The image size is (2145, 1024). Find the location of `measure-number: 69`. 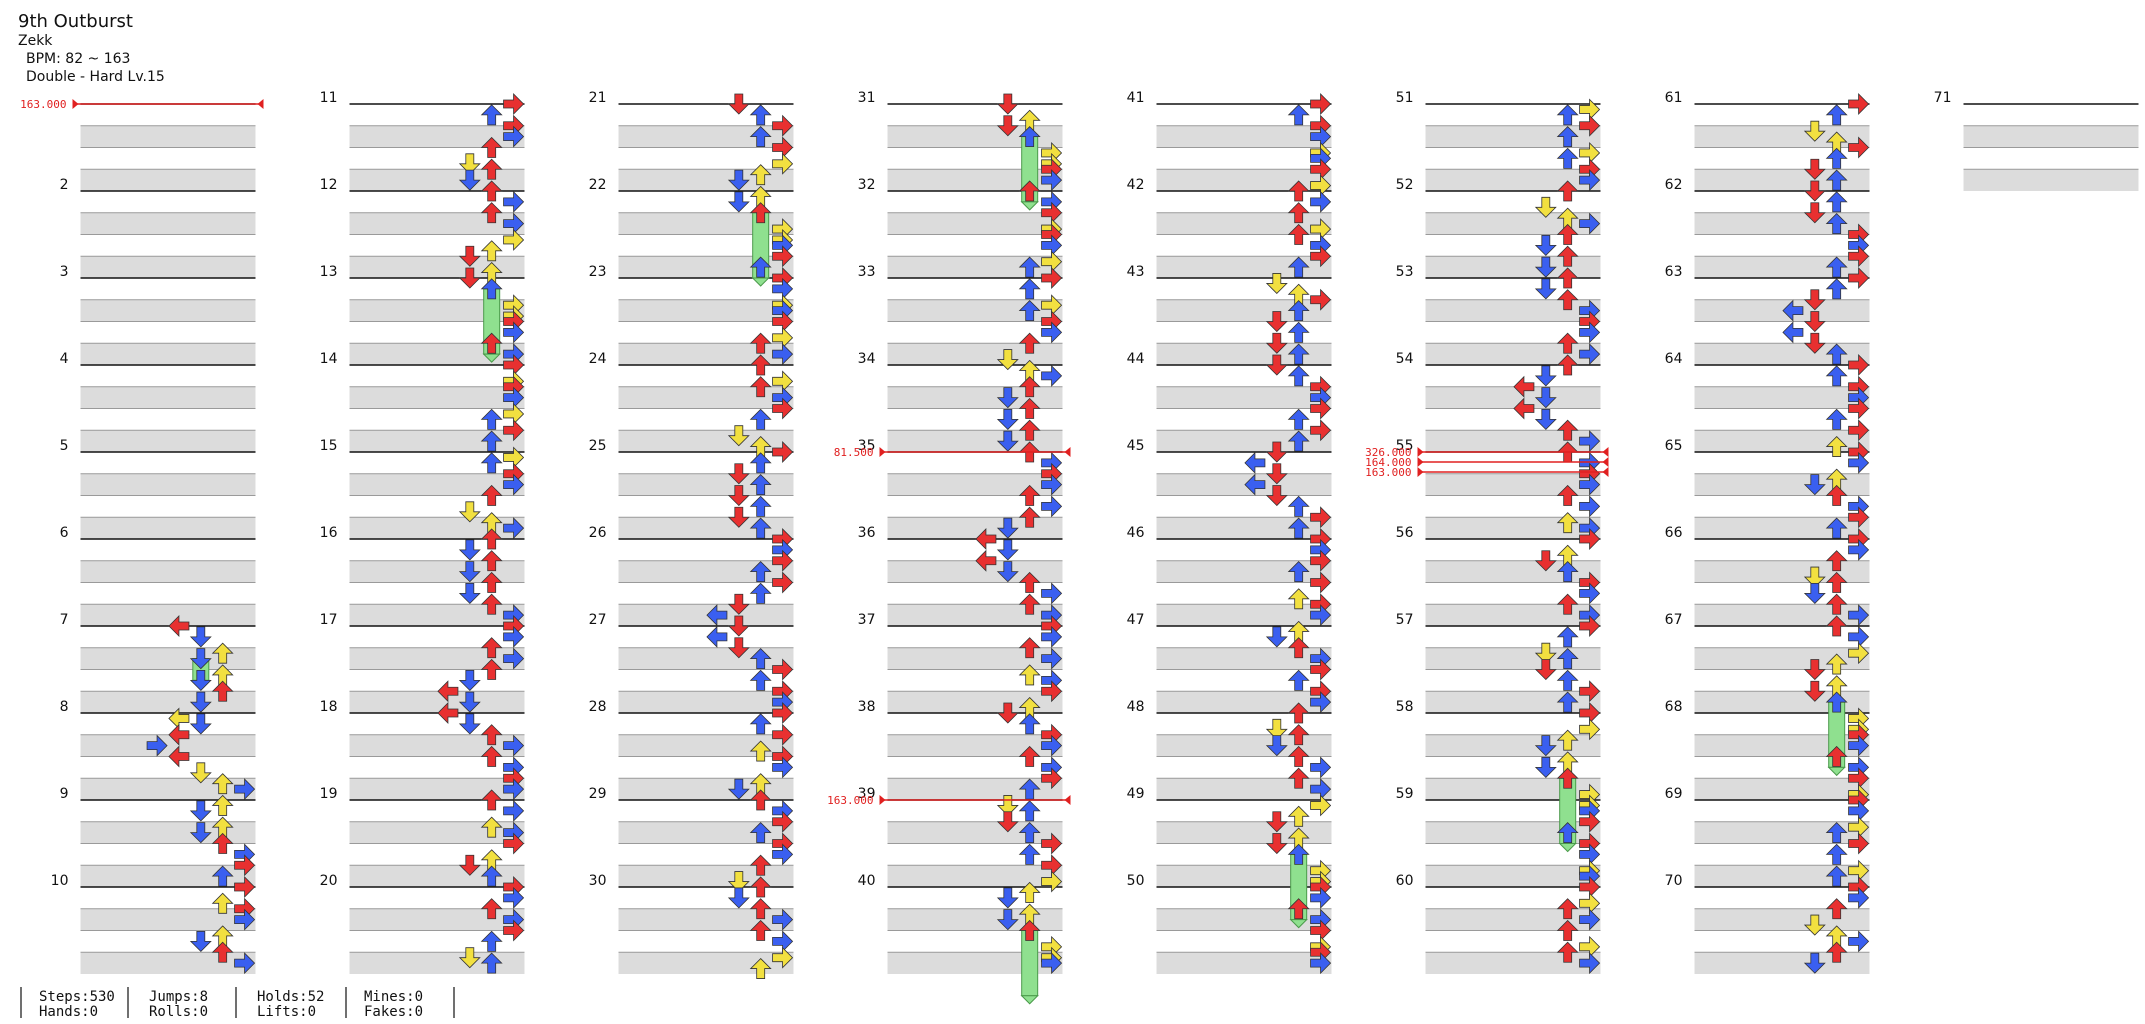

measure-number: 69 is located at coordinates (1674, 794).